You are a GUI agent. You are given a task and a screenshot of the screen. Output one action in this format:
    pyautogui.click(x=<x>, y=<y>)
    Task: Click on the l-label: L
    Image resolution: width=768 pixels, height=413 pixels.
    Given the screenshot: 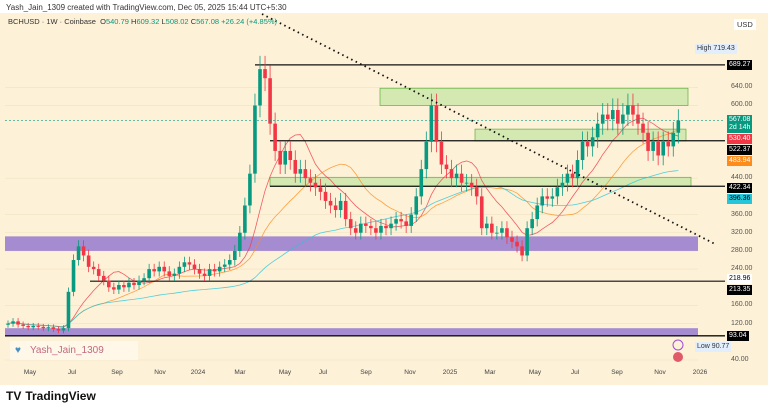 What is the action you would take?
    pyautogui.click(x=163, y=21)
    